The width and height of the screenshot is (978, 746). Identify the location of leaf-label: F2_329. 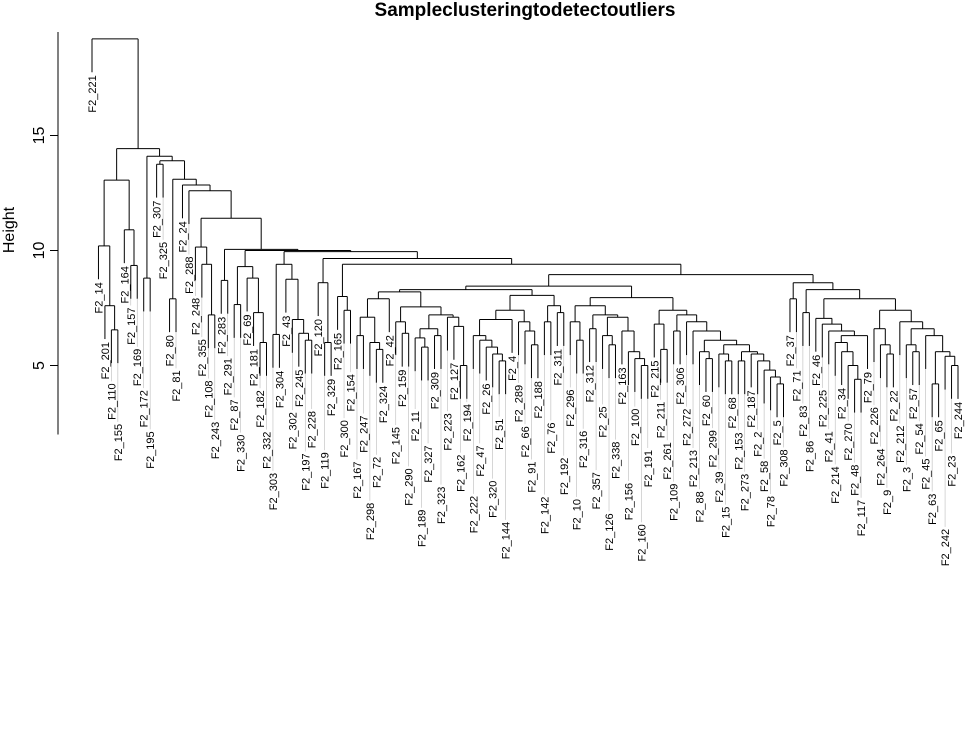
(332, 397).